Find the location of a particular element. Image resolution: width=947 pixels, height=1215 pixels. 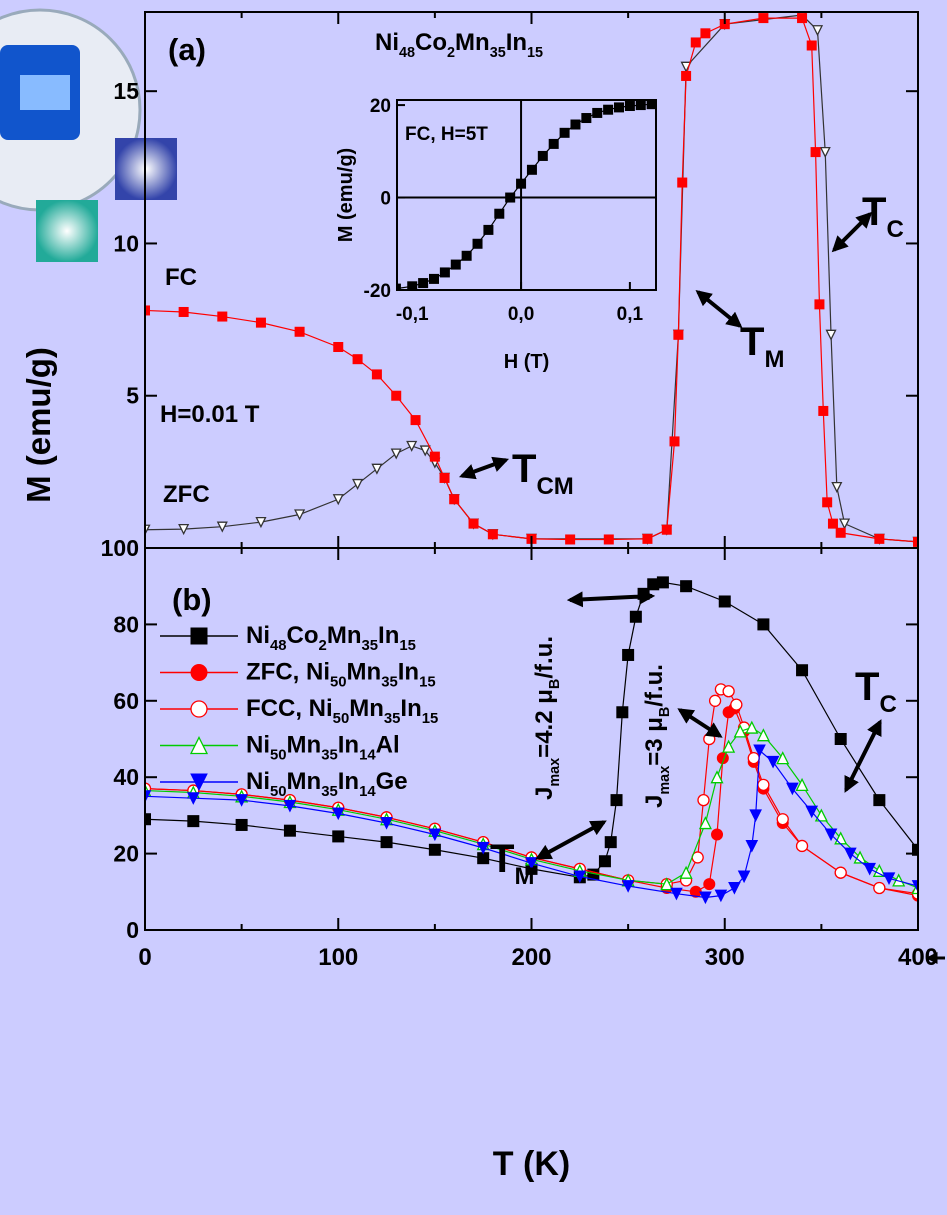

annotation: Jmax=4.2 μB/f.u. is located at coordinates (547, 718).